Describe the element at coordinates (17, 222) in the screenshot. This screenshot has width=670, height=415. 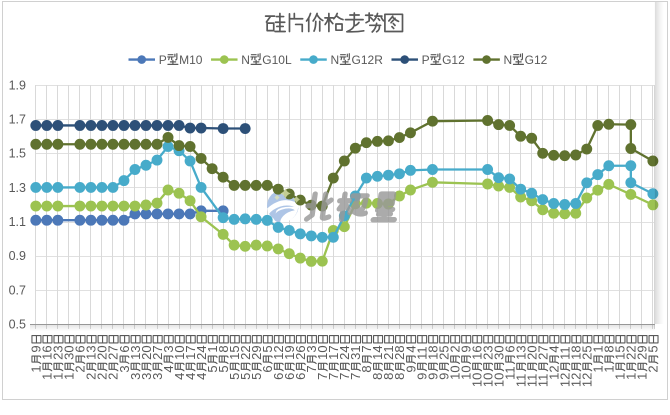
I see `svg-text: 1.1` at that location.